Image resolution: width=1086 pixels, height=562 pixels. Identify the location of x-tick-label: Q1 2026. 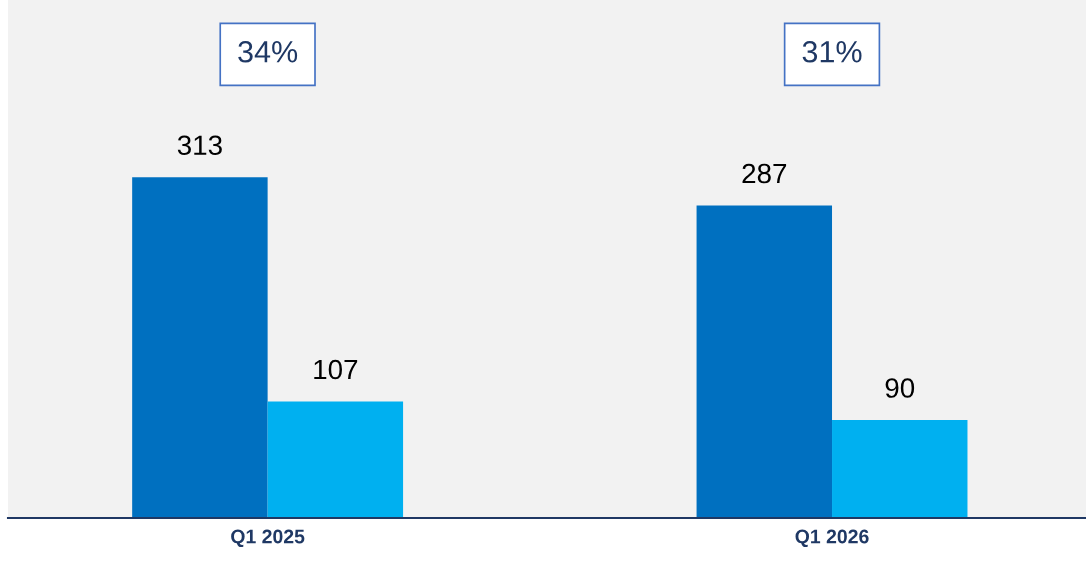
(832, 538).